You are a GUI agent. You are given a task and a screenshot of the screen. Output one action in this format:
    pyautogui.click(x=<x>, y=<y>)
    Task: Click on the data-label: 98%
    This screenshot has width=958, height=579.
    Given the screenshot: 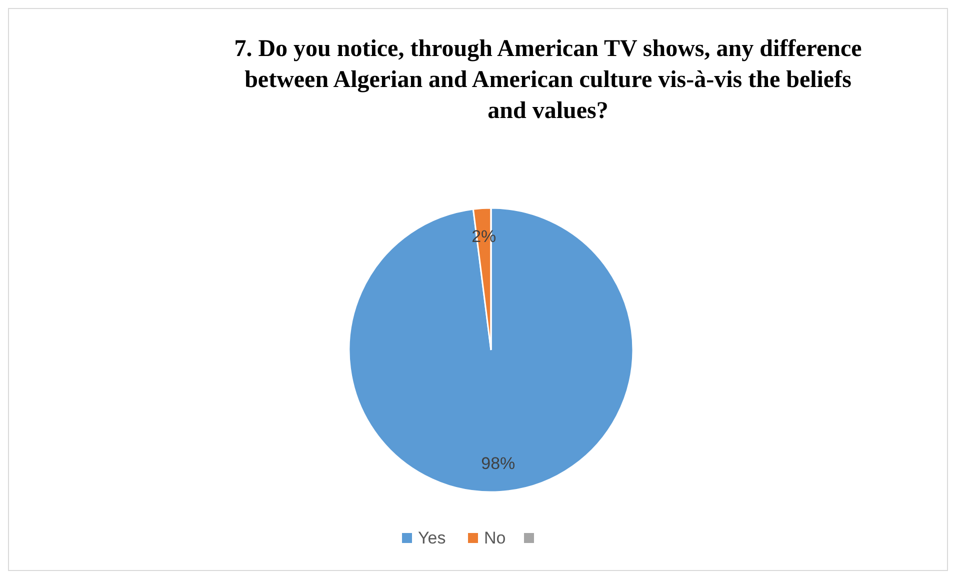 What is the action you would take?
    pyautogui.click(x=498, y=463)
    